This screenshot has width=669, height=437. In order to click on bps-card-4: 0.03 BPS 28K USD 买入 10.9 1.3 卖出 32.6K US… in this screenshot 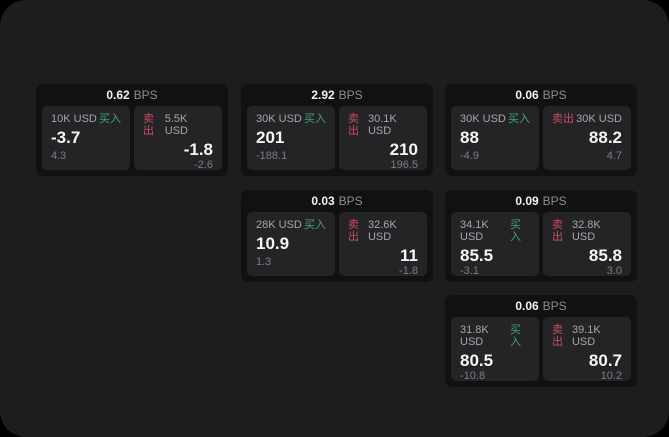, I will do `click(337, 236)`.